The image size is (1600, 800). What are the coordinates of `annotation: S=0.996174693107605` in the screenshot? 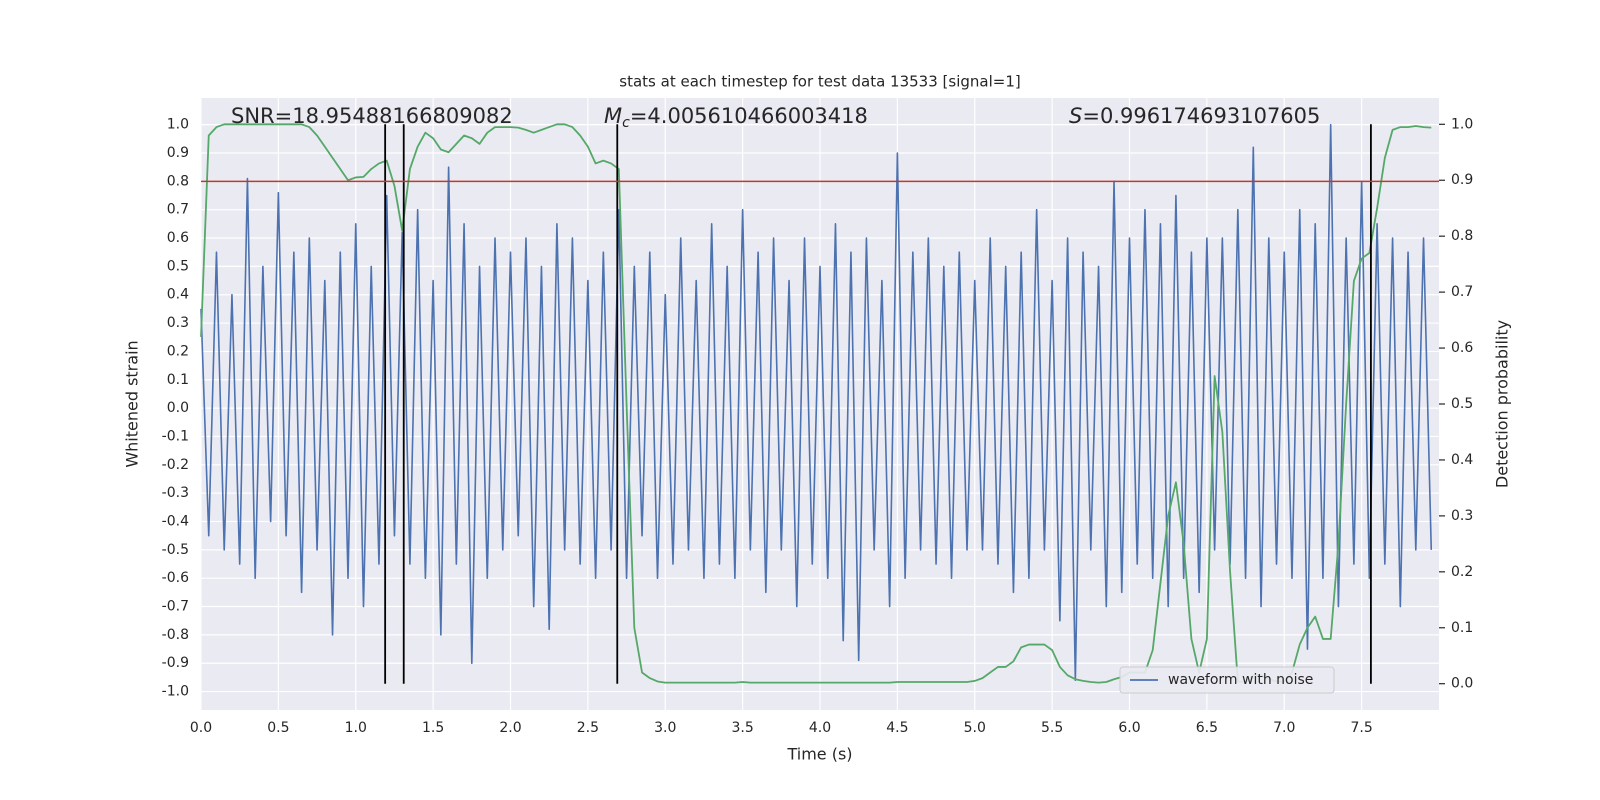 It's located at (1194, 116).